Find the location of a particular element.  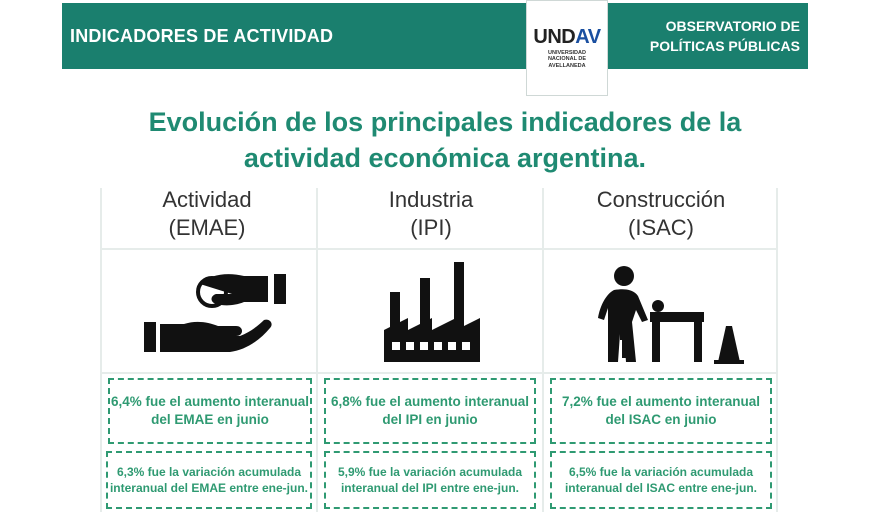

logo-subtitle: UNIVERSIDAD NACIONAL DE AVELLANEDA is located at coordinates (567, 59).